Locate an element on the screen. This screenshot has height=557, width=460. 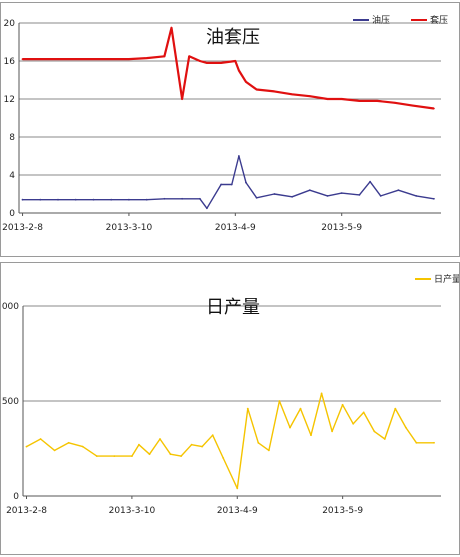
y-tick-label: 8 is located at coordinates (12, 138).